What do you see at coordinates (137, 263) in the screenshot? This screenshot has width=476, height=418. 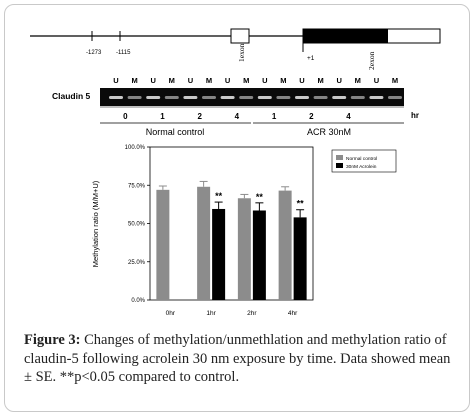 I see `y-tick-label: 25.0%` at bounding box center [137, 263].